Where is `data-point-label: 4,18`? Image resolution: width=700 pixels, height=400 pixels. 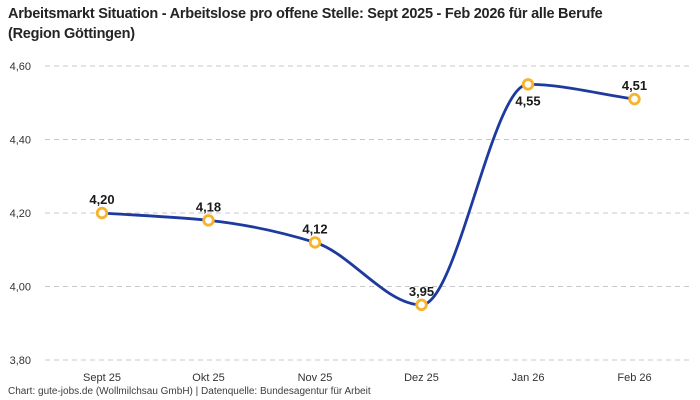 data-point-label: 4,18 is located at coordinates (208, 206).